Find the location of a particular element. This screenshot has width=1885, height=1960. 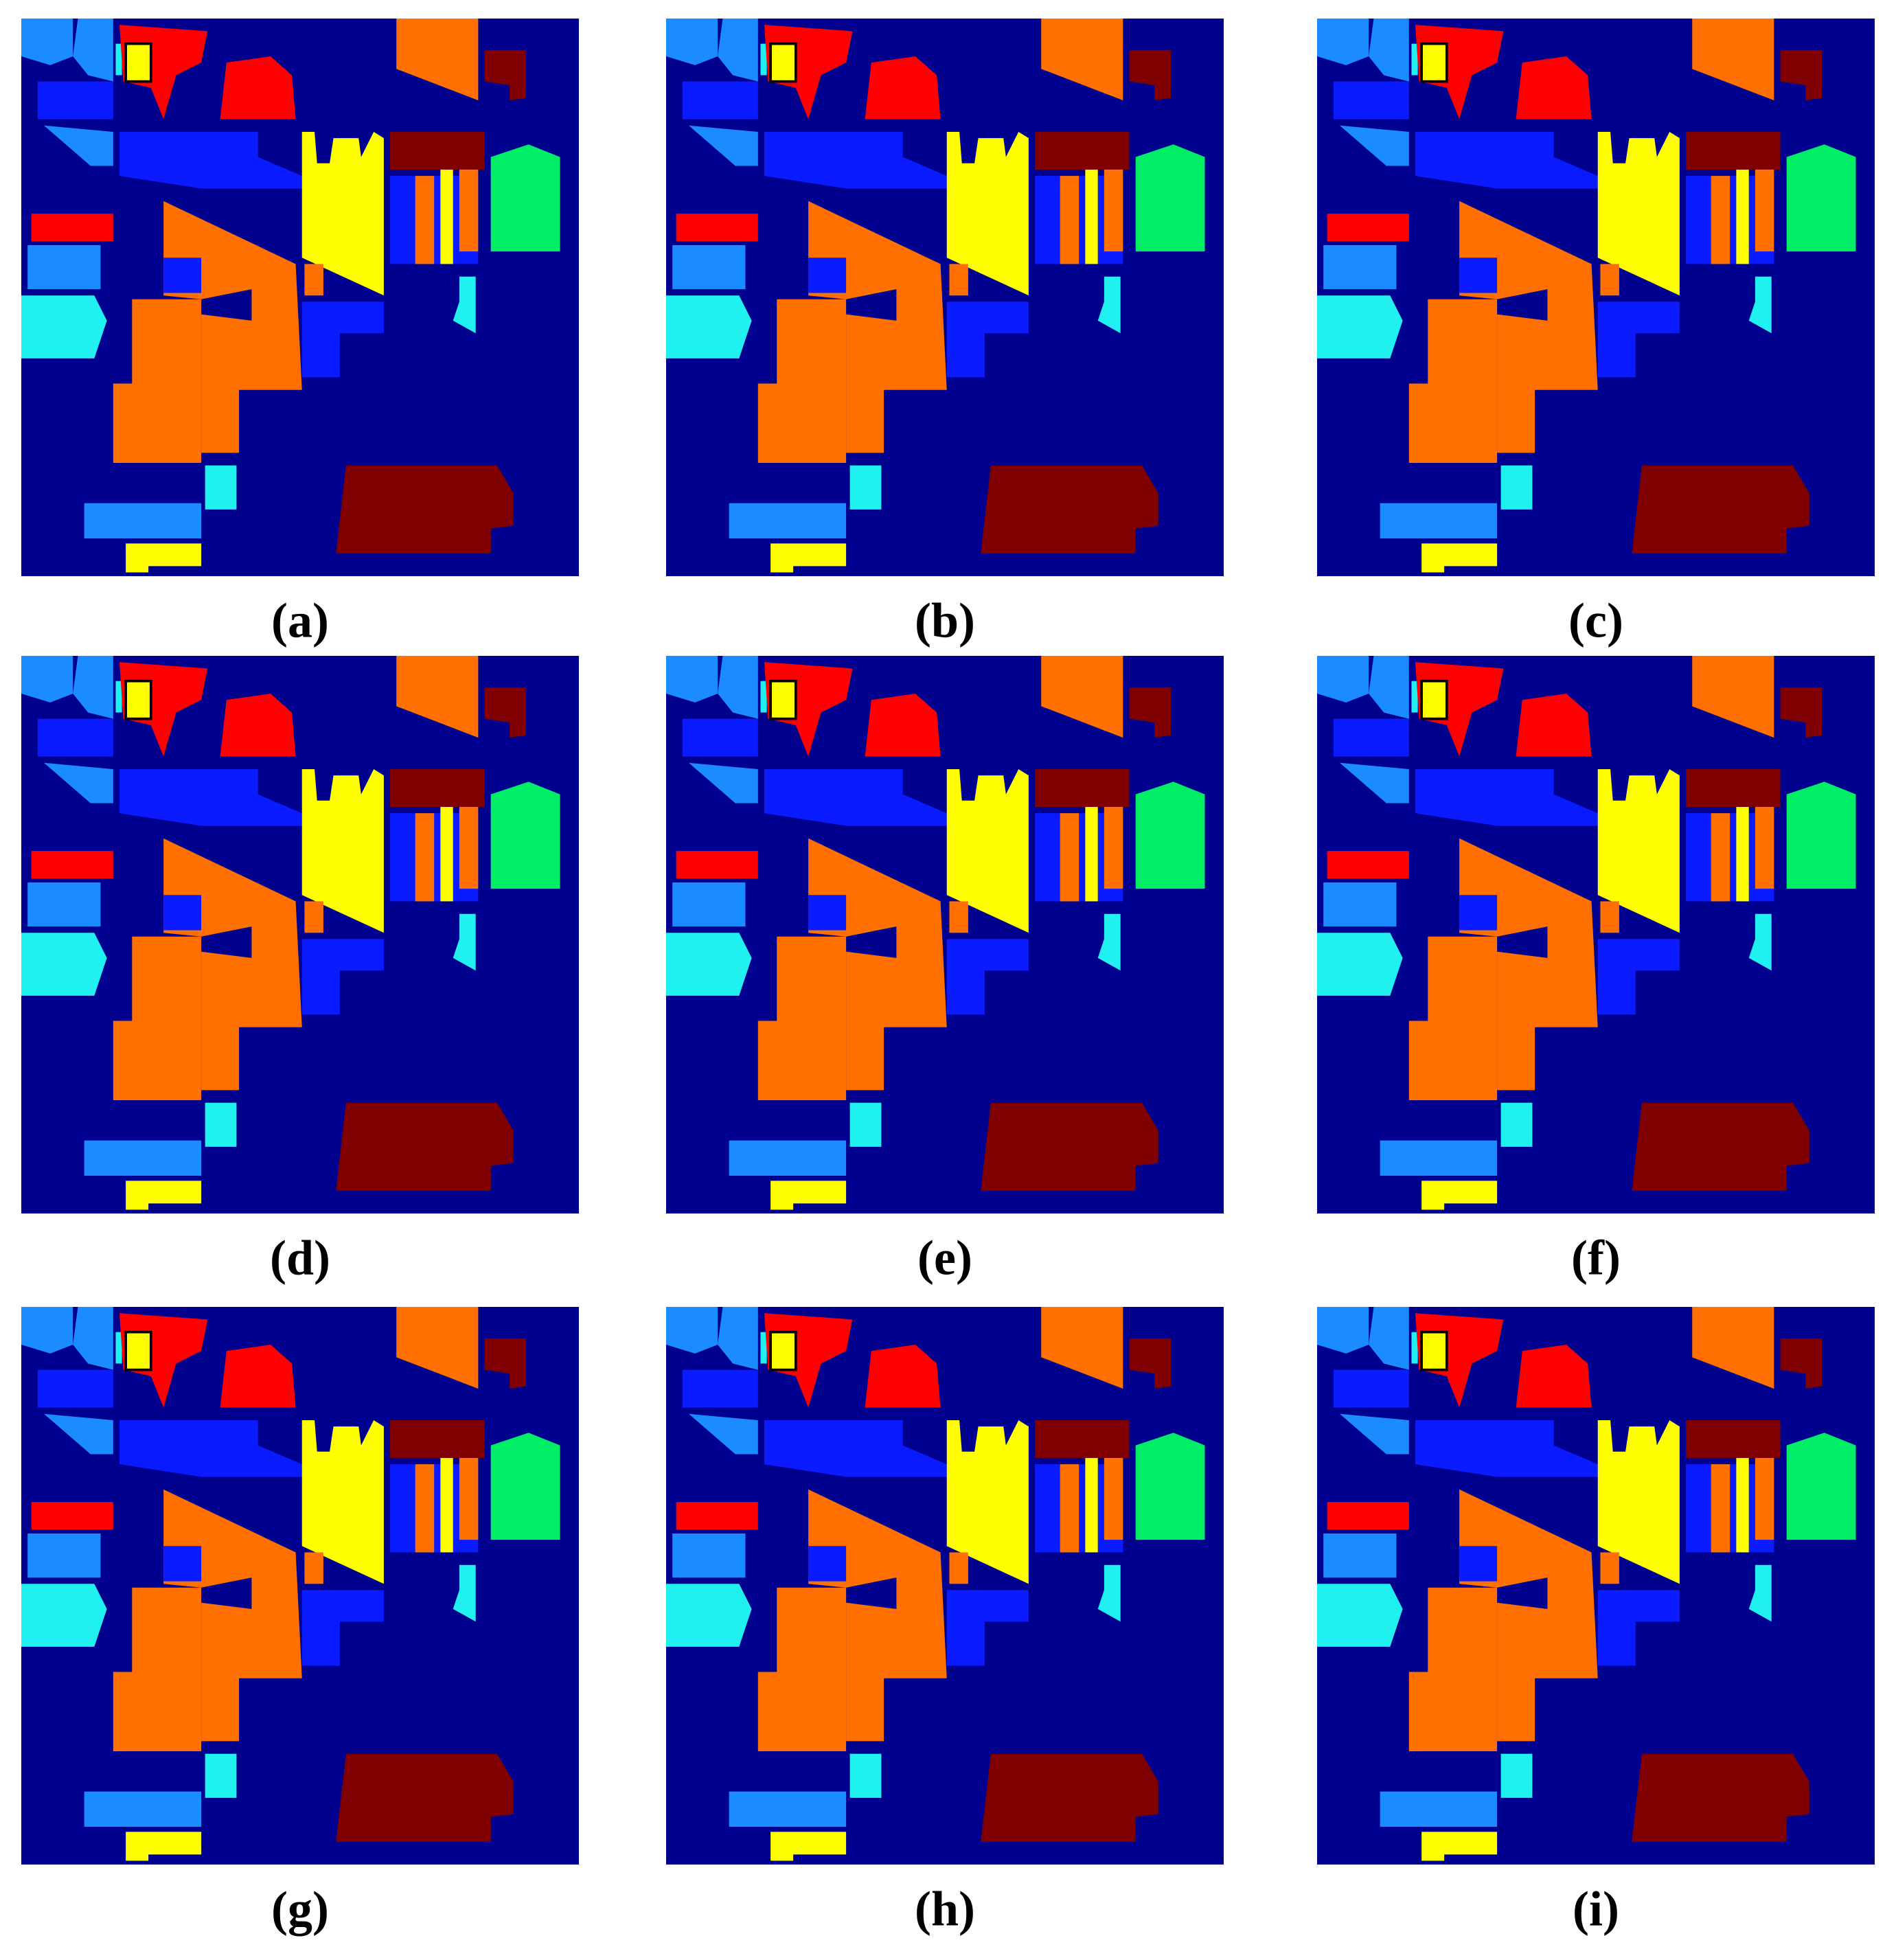

panel-label: (i) is located at coordinates (1596, 1909).